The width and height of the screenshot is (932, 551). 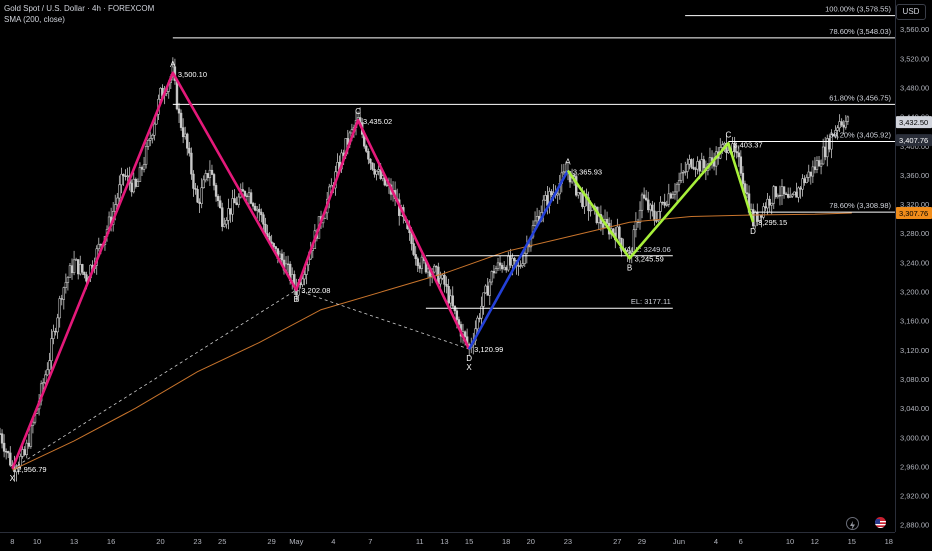 I want to click on lightning-icon, so click(x=852, y=523).